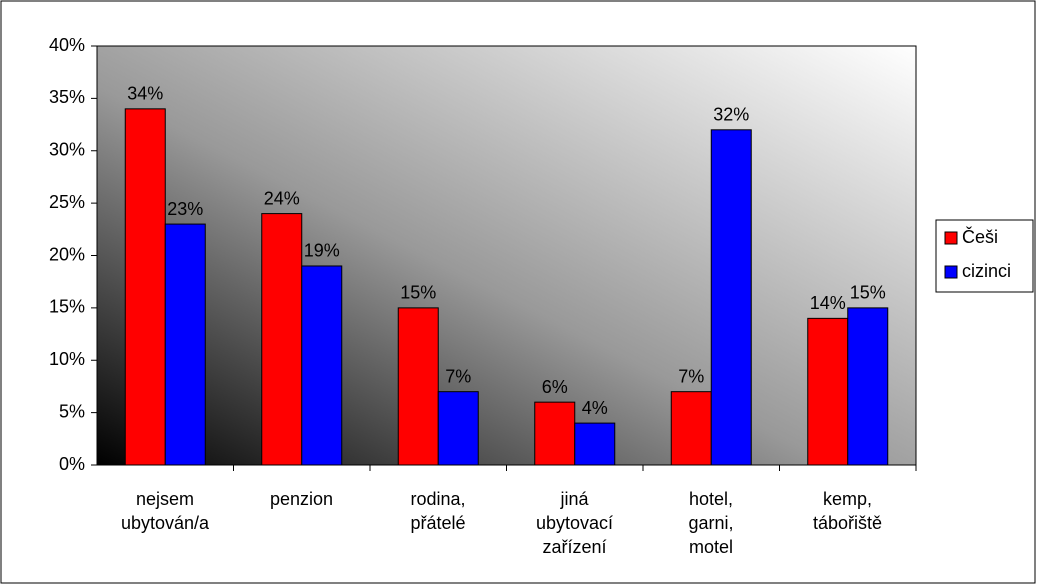  What do you see at coordinates (67, 97) in the screenshot?
I see `y-tick-label: 35%` at bounding box center [67, 97].